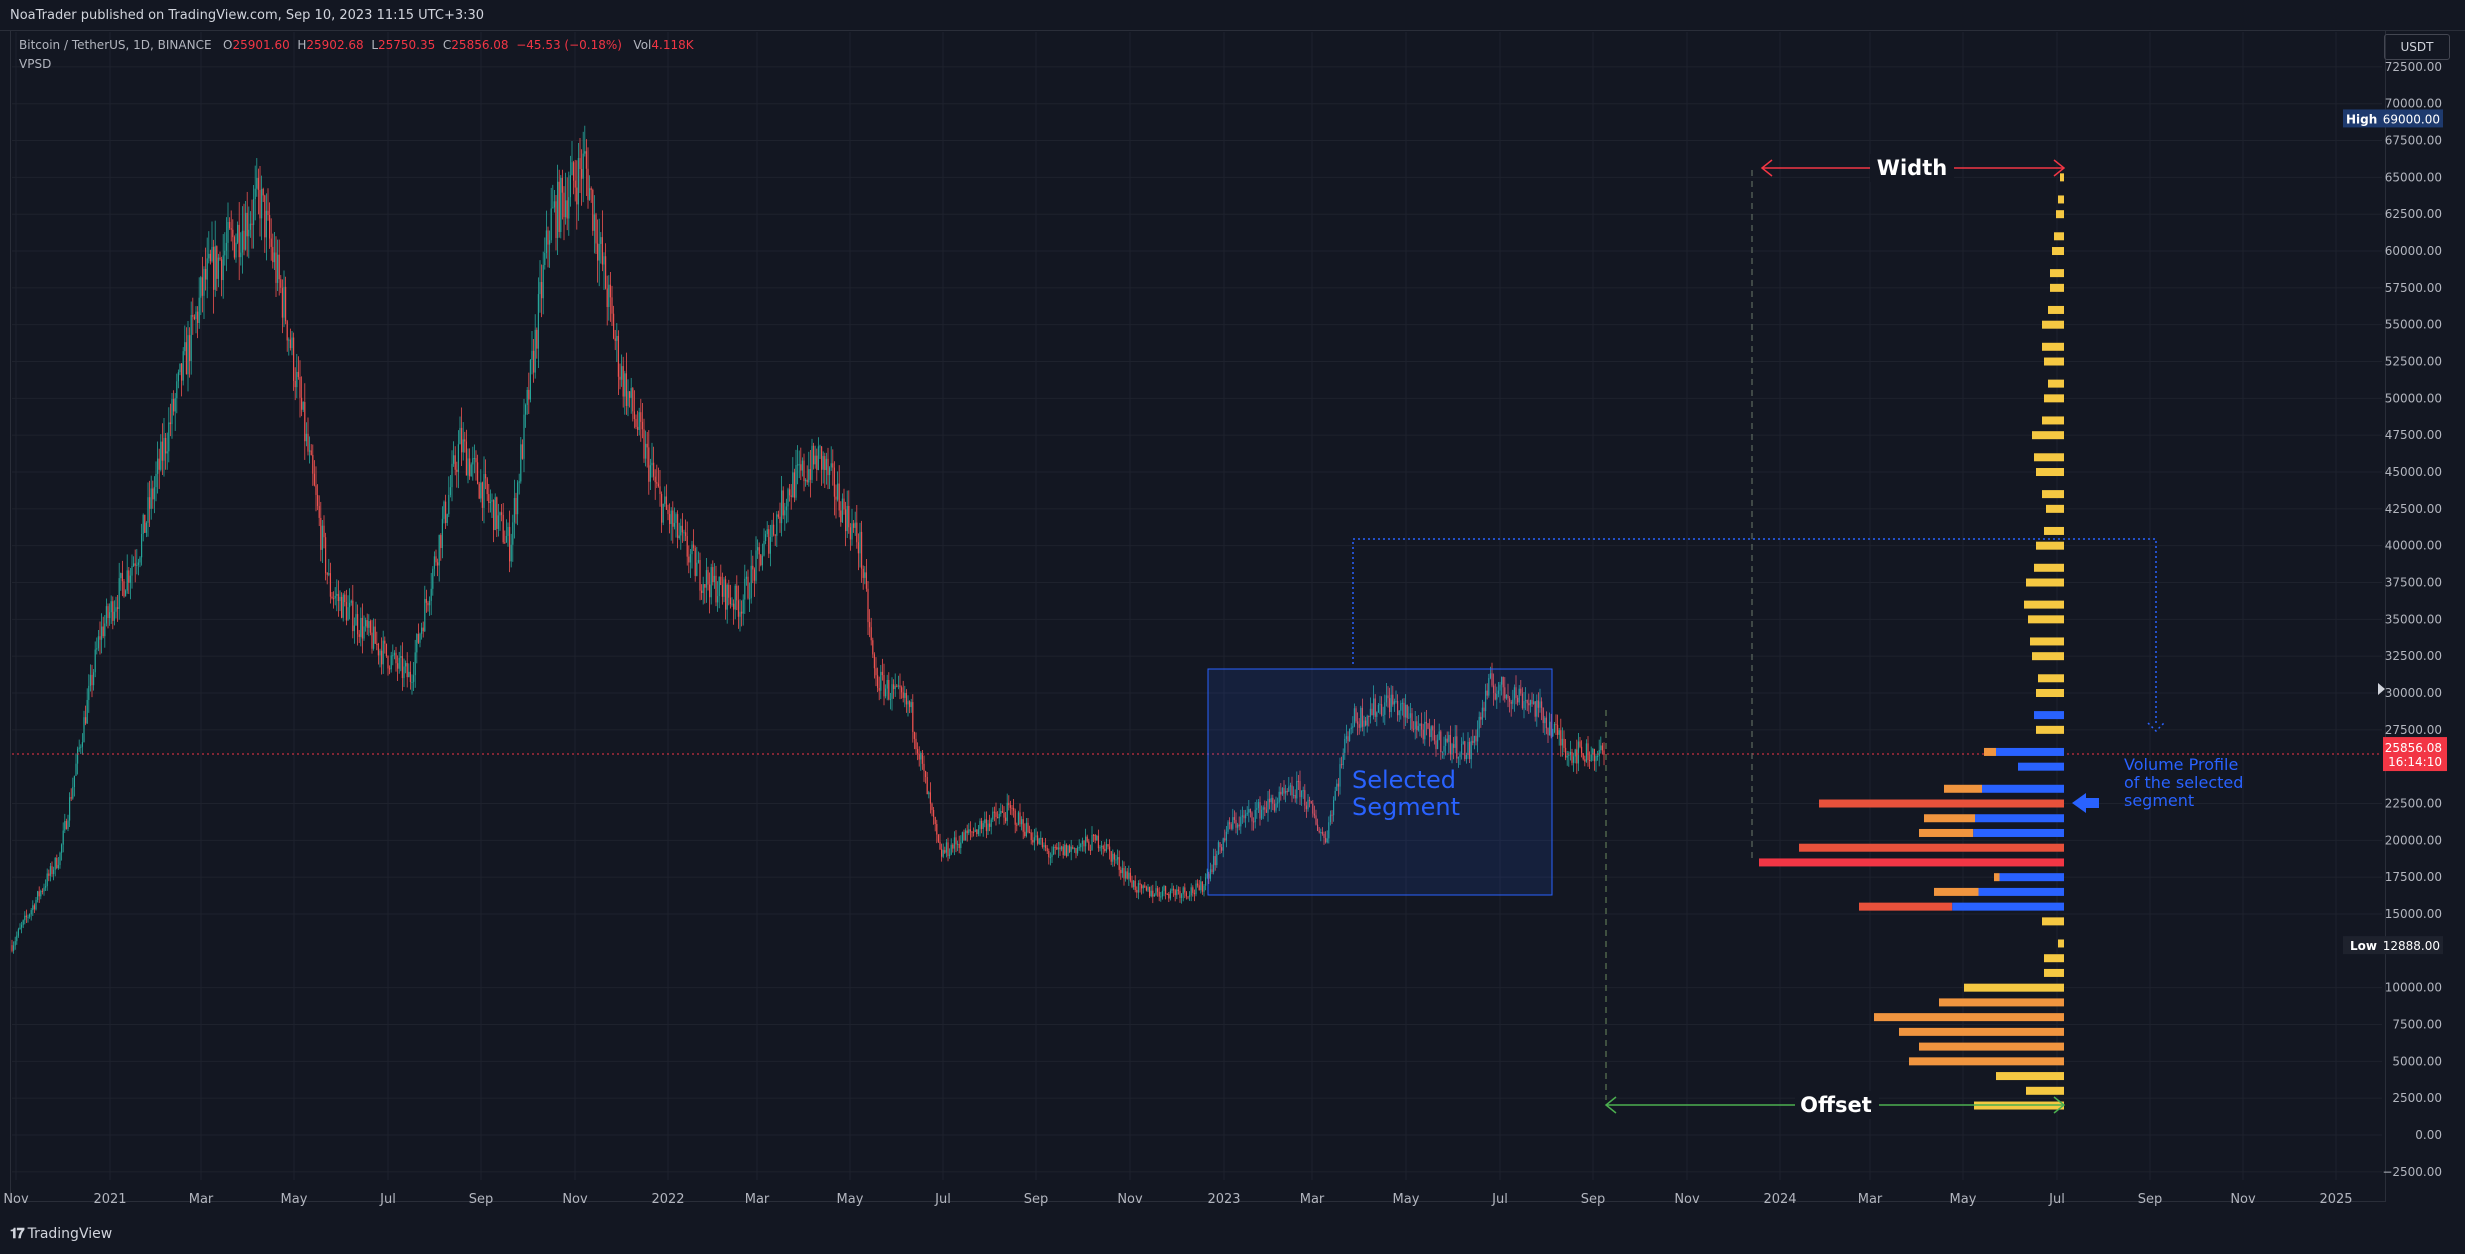 Image resolution: width=2465 pixels, height=1254 pixels. Describe the element at coordinates (261, 45) in the screenshot. I see `open-value: 25901.60` at that location.